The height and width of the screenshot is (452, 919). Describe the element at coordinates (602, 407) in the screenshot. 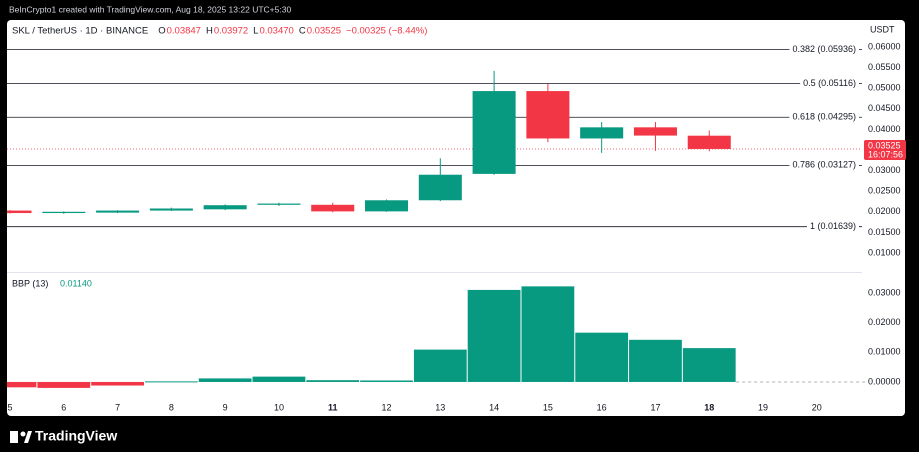

I see `x-tick-label: 16` at that location.